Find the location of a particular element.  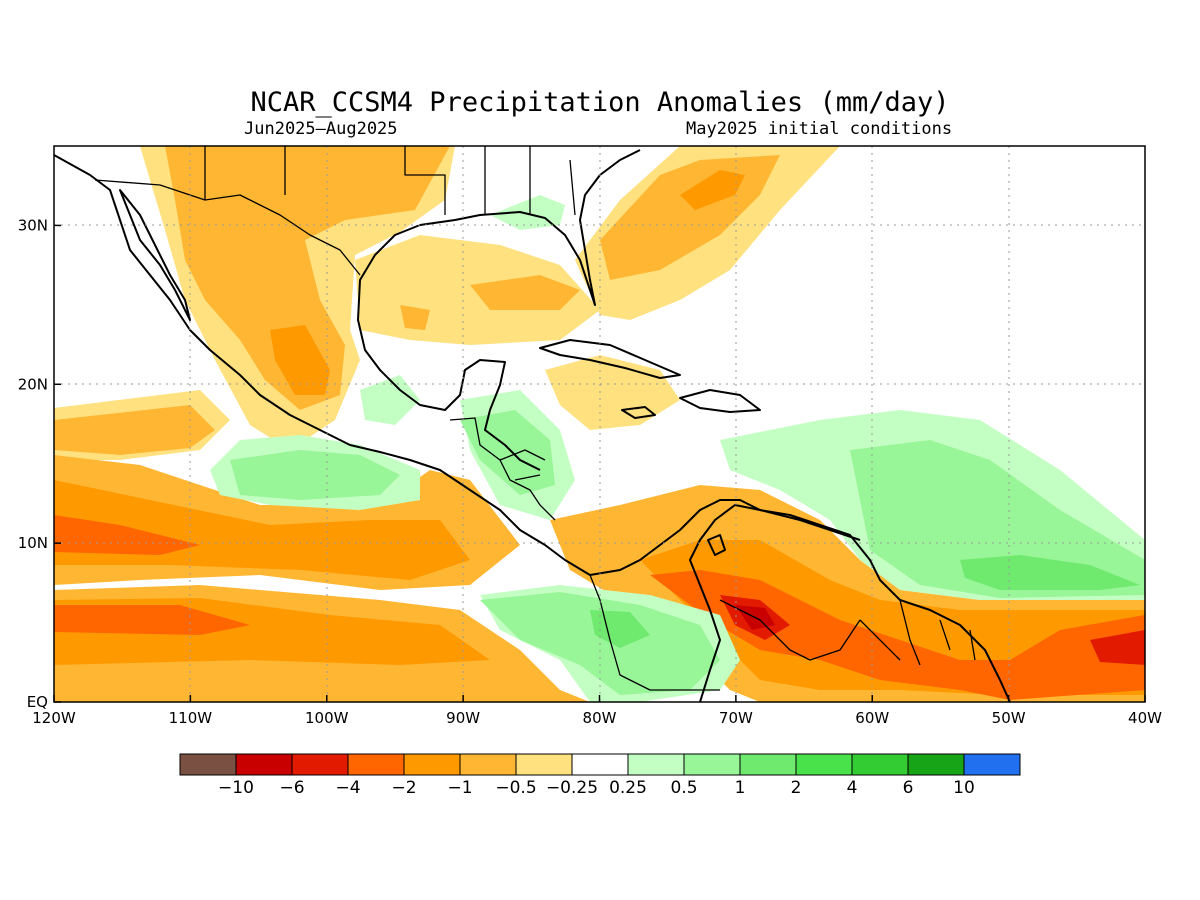

initial-conditions-label: May2025 initial conditions is located at coordinates (819, 129).